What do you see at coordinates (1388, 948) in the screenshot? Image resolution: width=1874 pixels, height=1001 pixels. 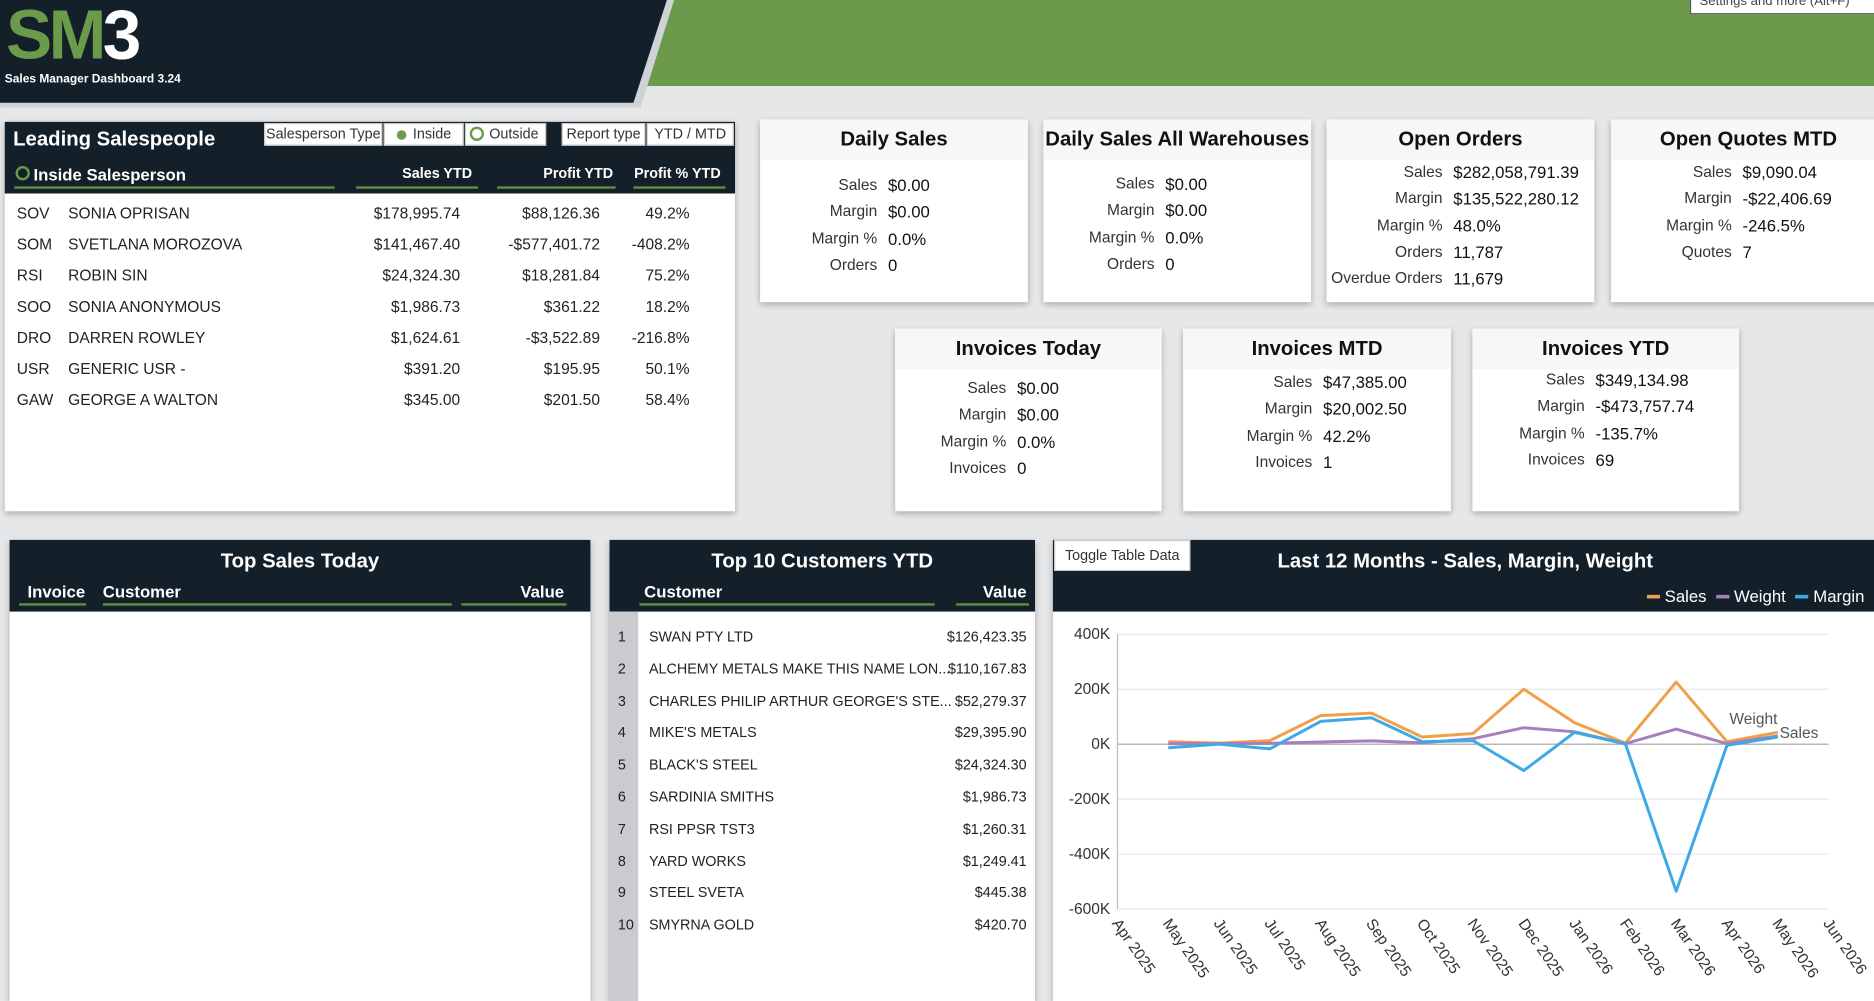 I see `x-tick-label: Sep 2025` at bounding box center [1388, 948].